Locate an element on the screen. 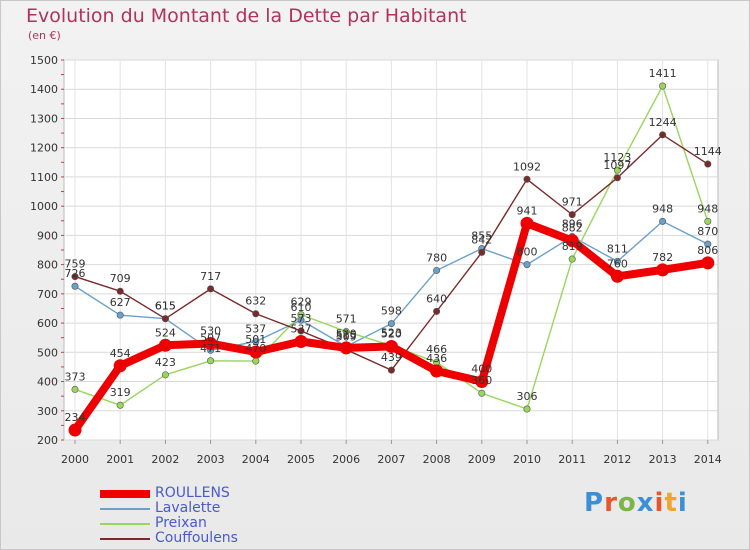 This screenshot has width=750, height=550. data-label-couffoulens: 842 is located at coordinates (481, 239).